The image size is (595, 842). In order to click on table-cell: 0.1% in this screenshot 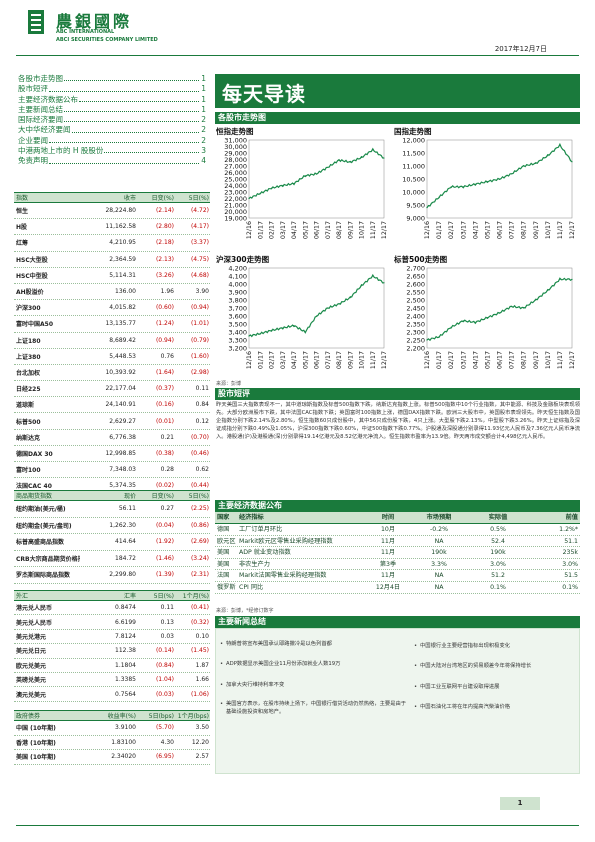, I will do `click(570, 587)`.